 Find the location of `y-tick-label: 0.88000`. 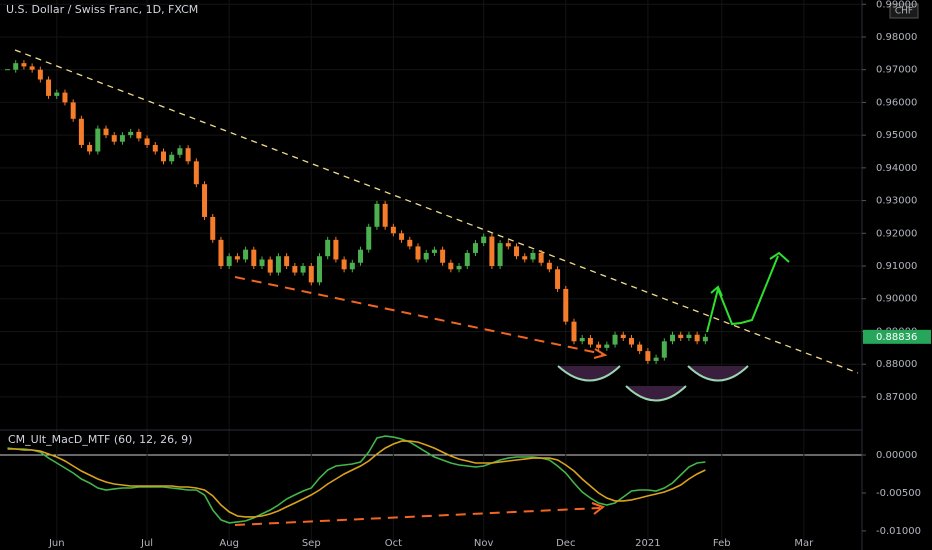

y-tick-label: 0.88000 is located at coordinates (896, 364).